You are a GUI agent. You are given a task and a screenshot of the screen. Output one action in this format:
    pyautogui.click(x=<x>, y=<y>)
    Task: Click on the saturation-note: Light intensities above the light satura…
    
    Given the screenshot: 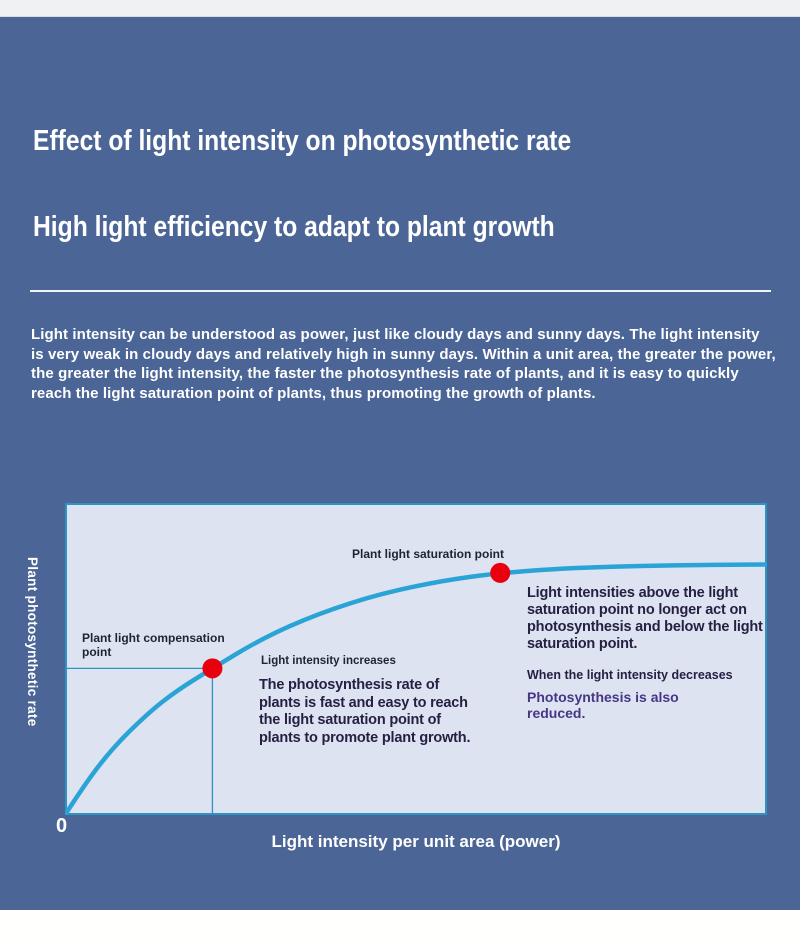 What is the action you would take?
    pyautogui.click(x=645, y=618)
    